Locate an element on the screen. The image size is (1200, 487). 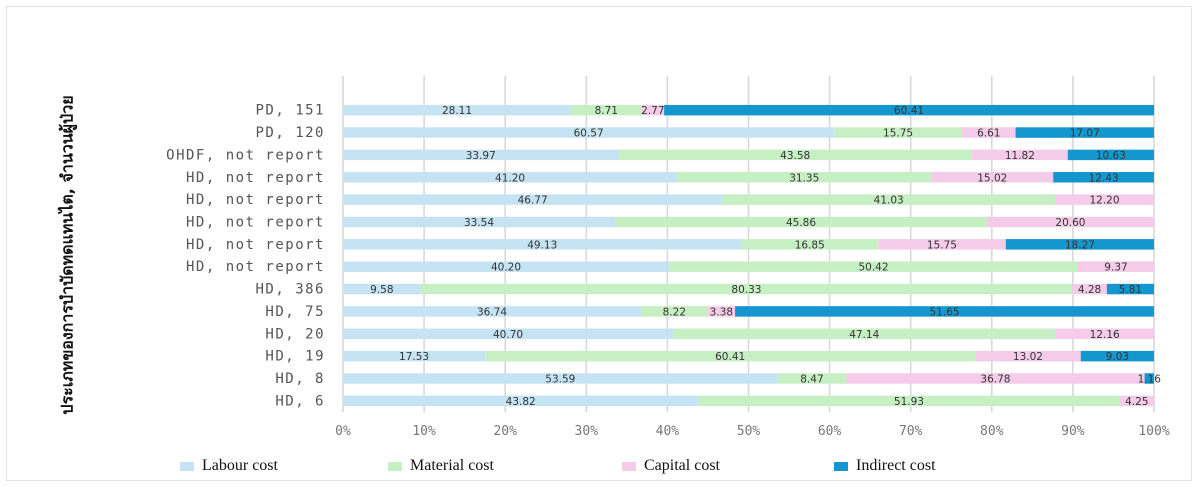
x-tick-label: 30% is located at coordinates (587, 431).